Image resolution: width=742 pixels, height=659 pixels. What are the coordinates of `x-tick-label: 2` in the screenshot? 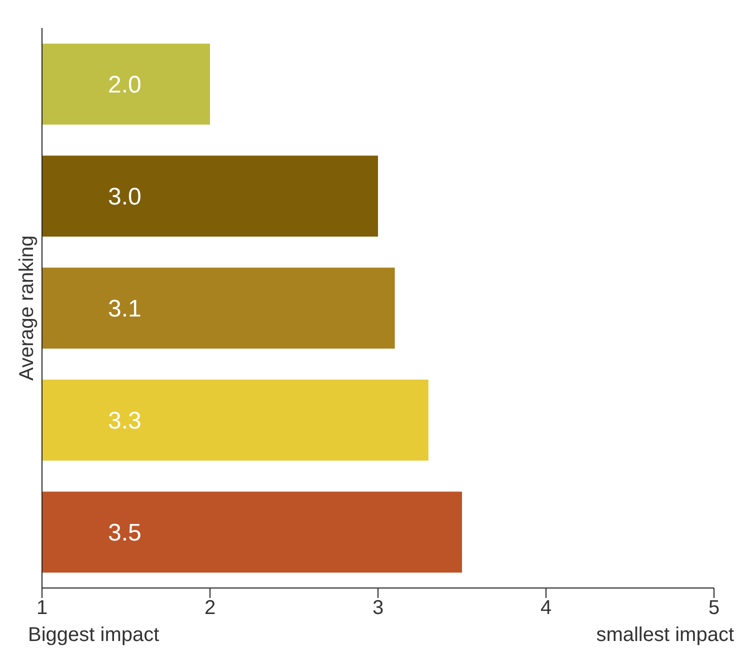 It's located at (210, 608).